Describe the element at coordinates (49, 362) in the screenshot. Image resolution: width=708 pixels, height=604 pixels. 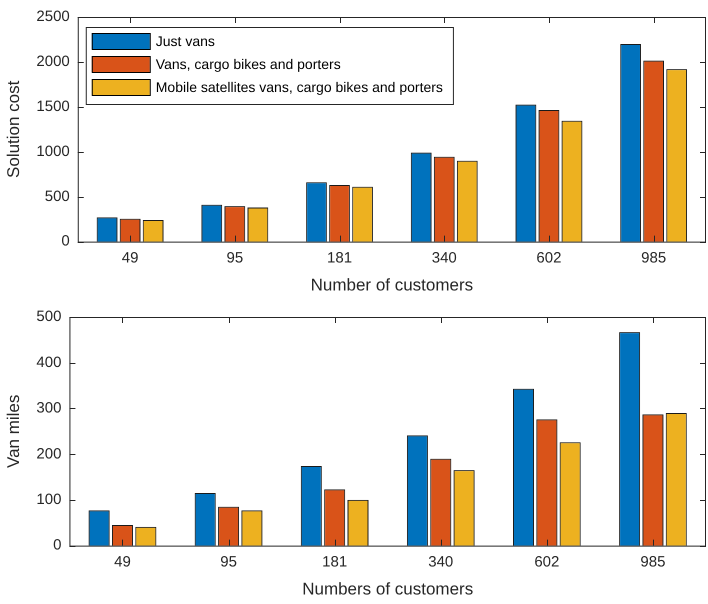
I see `y-tick-label: 400` at that location.